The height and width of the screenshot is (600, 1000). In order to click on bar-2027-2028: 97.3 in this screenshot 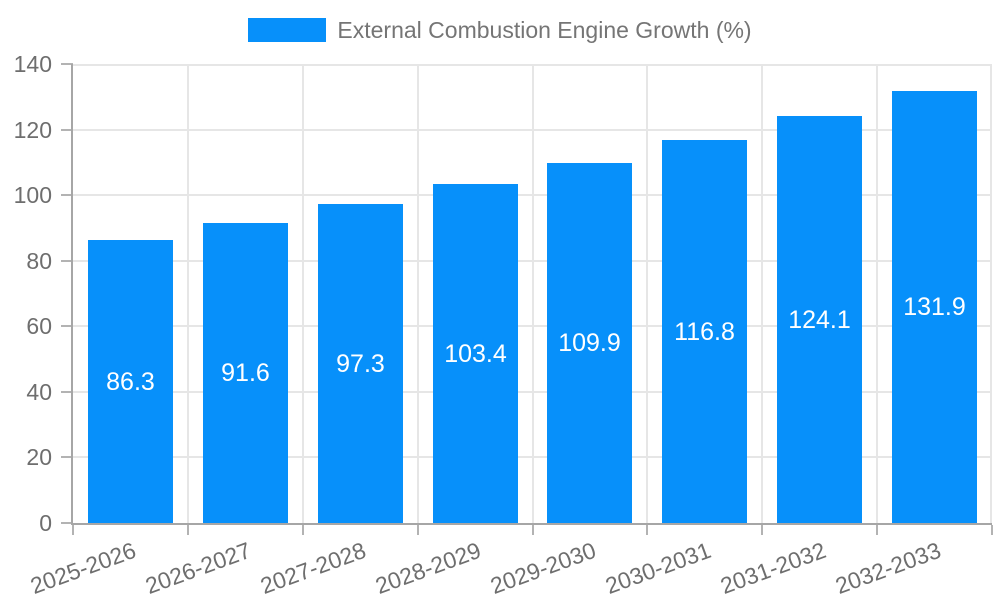, I will do `click(360, 363)`.